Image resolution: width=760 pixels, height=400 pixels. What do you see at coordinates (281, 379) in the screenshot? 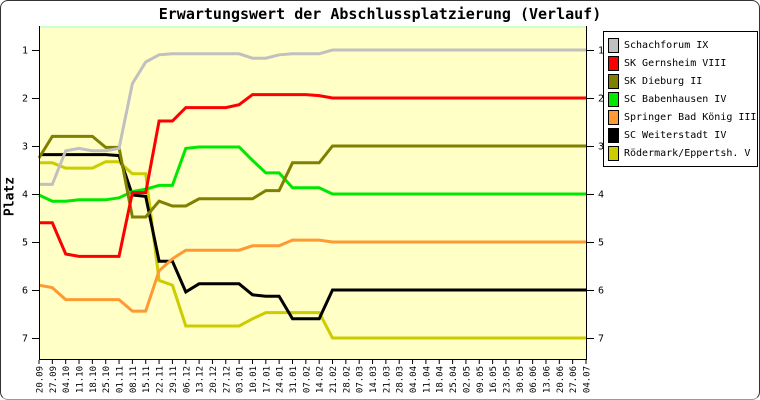
I see `x-tick-label: 24.01` at bounding box center [281, 379].